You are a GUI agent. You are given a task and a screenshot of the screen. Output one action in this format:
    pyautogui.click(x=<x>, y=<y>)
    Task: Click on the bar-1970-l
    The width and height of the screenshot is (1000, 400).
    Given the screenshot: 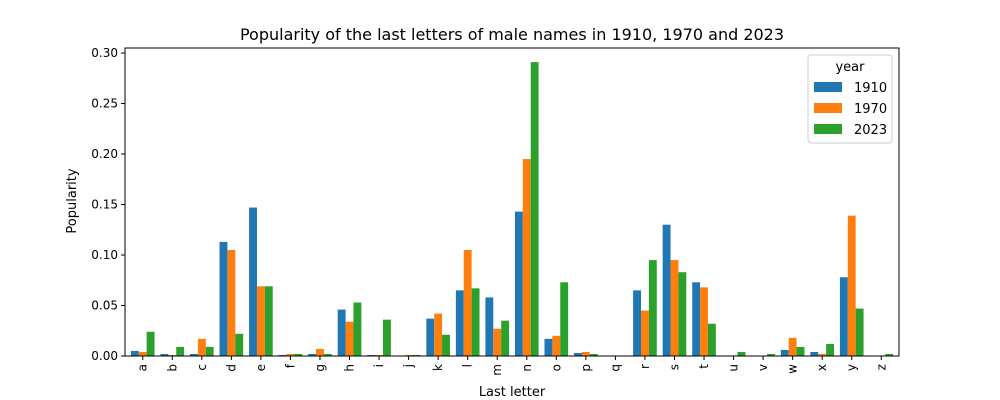 What is the action you would take?
    pyautogui.click(x=467, y=302)
    